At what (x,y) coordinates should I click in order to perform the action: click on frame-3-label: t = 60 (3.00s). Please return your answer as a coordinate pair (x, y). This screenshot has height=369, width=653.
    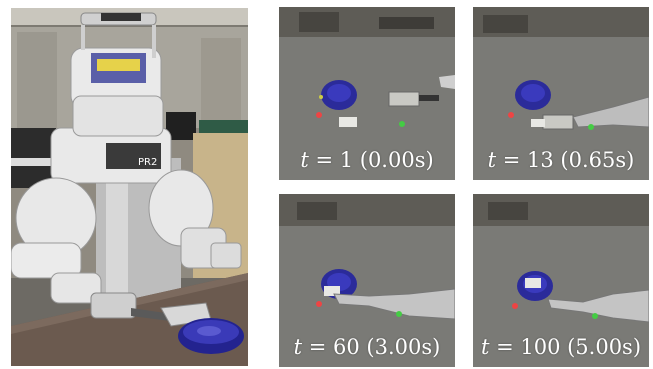
    Looking at the image, I should click on (367, 347).